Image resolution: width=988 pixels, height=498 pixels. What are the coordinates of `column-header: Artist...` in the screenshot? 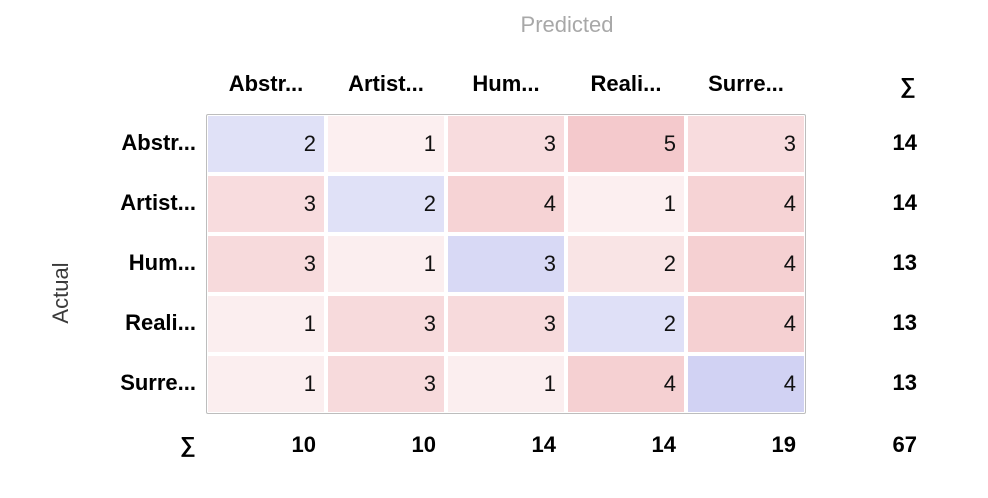 It's located at (386, 83).